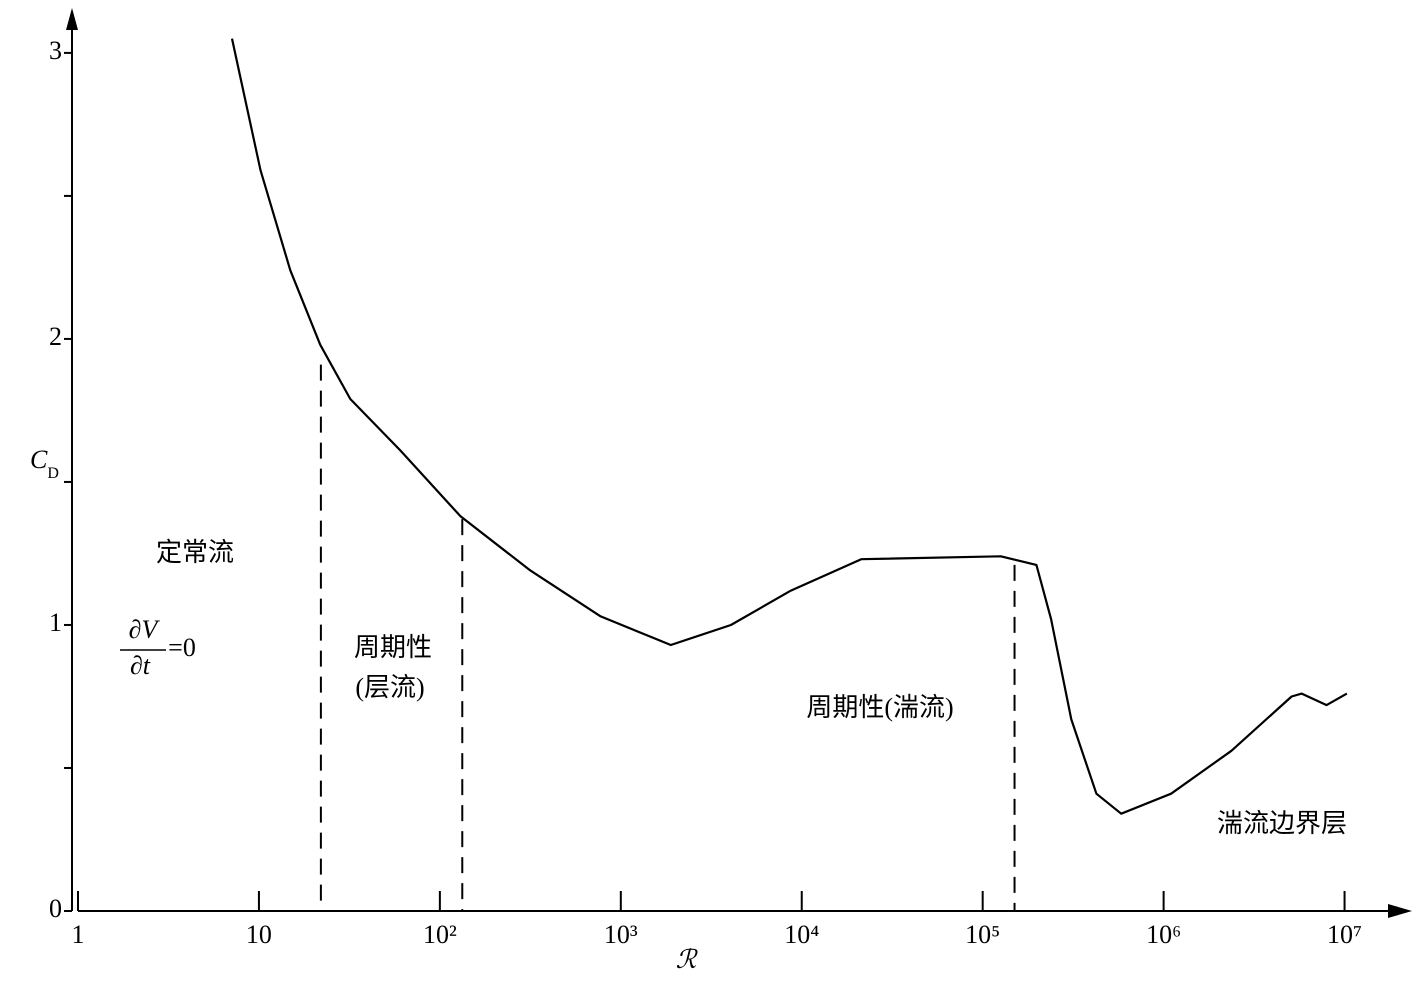 This screenshot has width=1418, height=981. I want to click on x-axis-arrow, so click(1400, 911).